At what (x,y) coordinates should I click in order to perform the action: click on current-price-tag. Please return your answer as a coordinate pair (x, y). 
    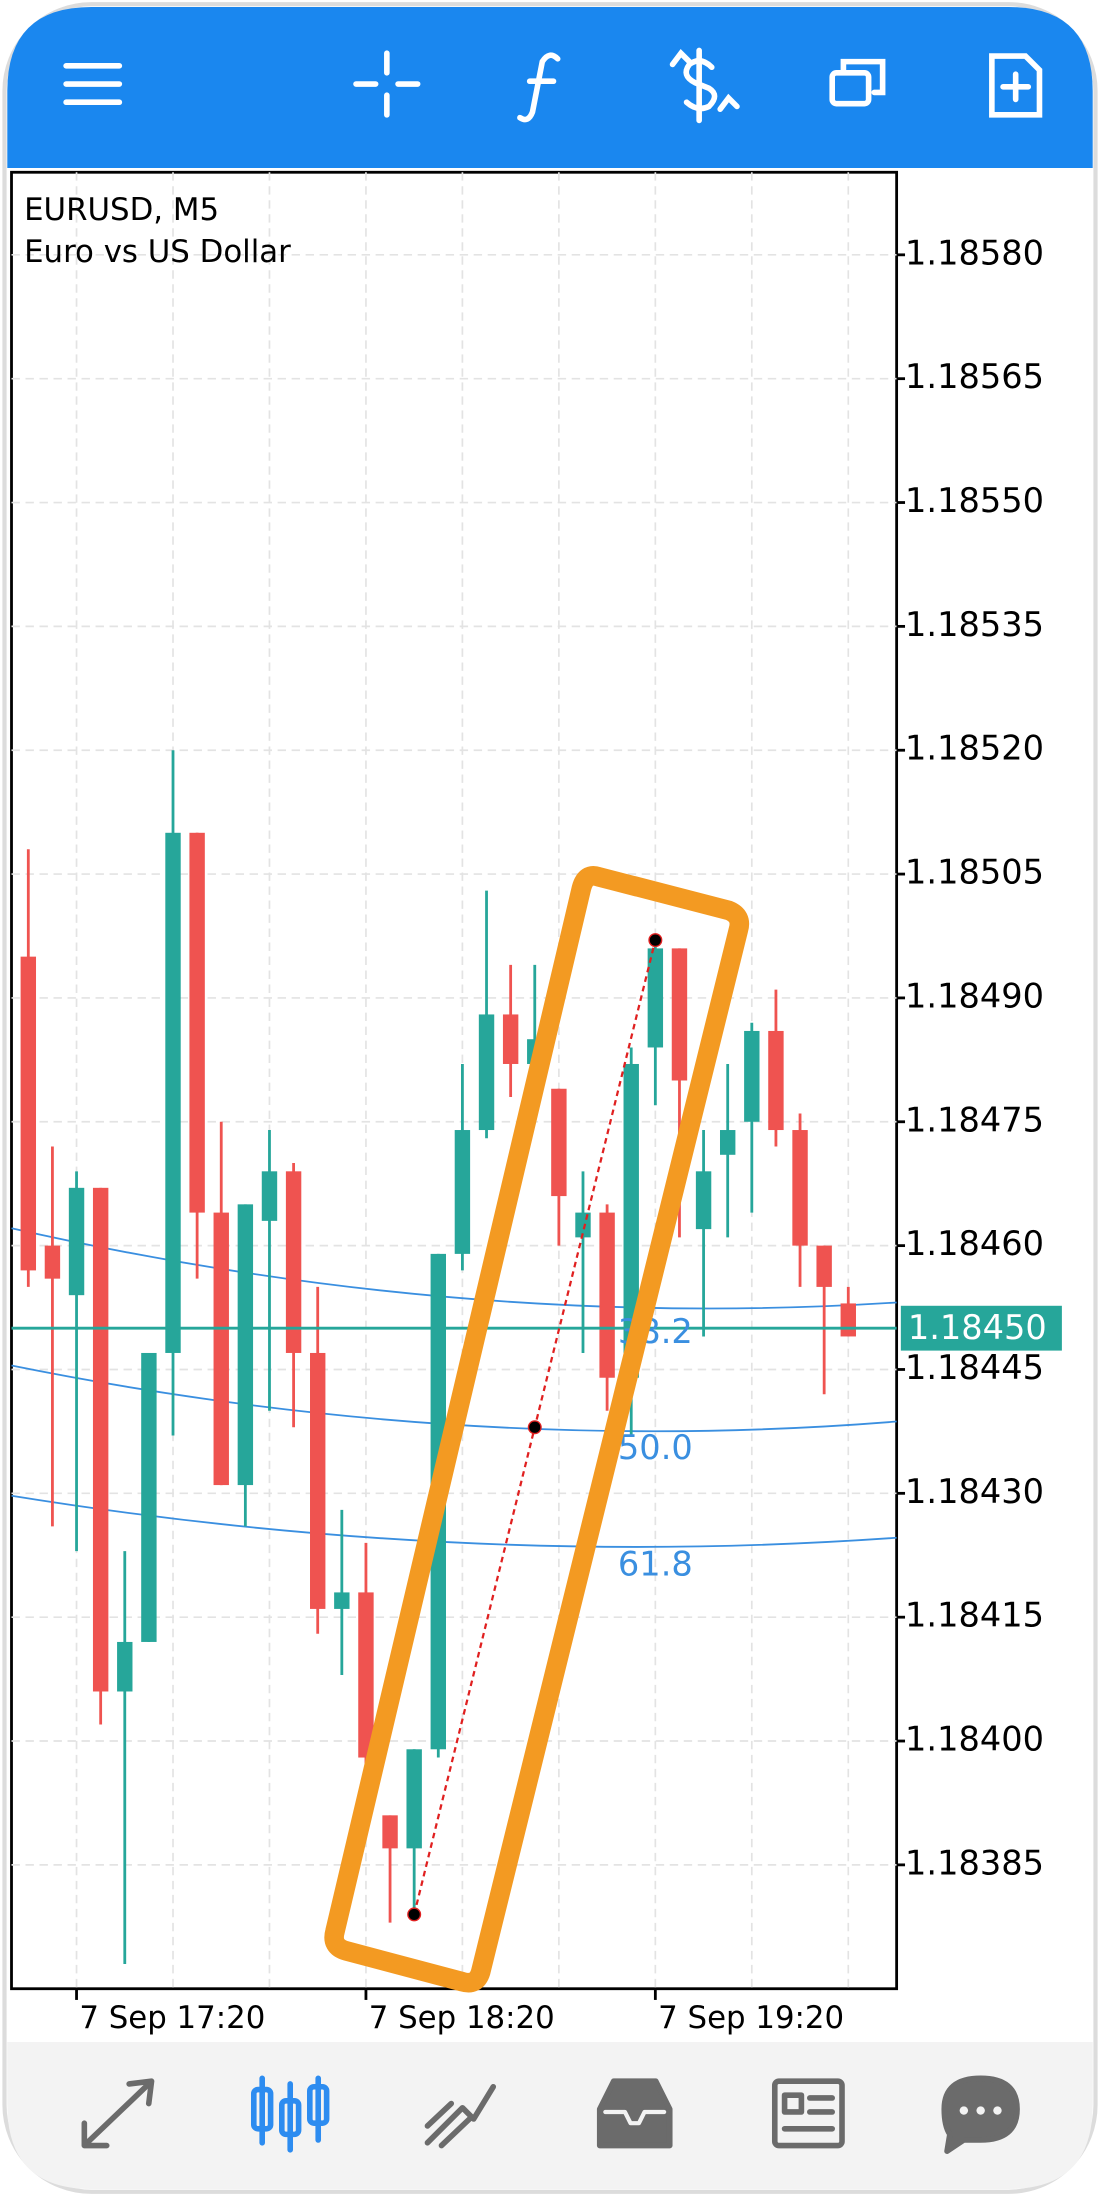
    Looking at the image, I should click on (981, 1328).